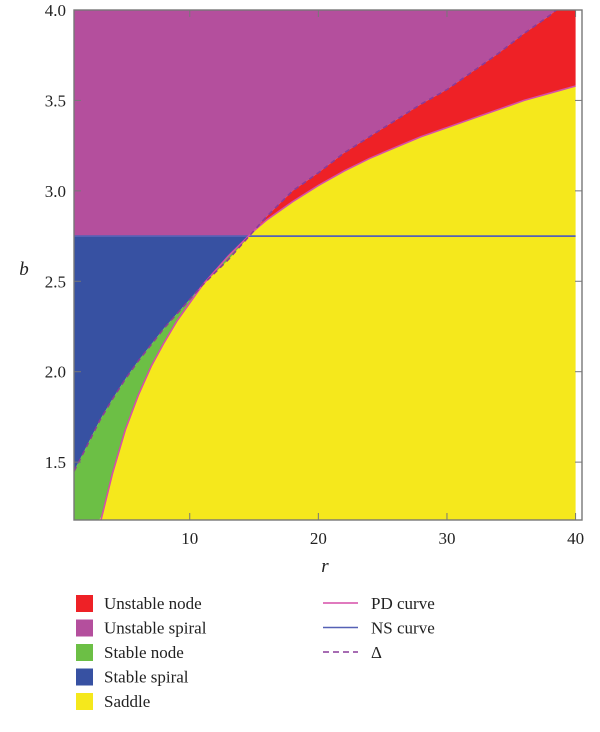 The image size is (600, 732). I want to click on x-axis-title: r, so click(325, 566).